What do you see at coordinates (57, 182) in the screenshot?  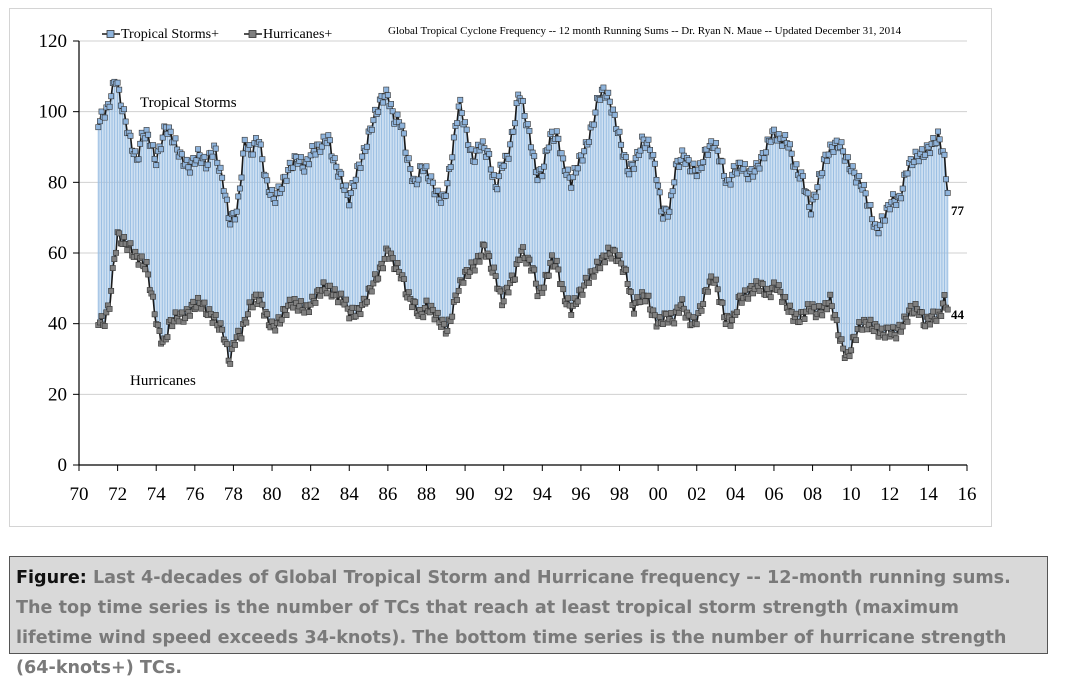 I see `y-tick-label: 80` at bounding box center [57, 182].